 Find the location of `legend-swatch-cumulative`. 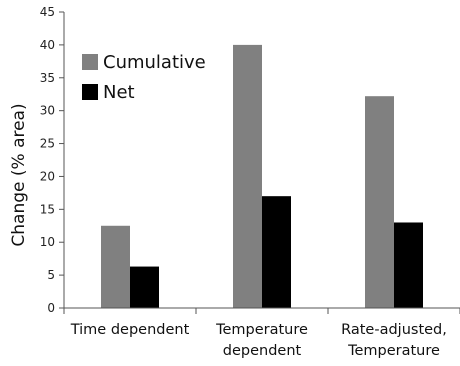

legend-swatch-cumulative is located at coordinates (90, 62).